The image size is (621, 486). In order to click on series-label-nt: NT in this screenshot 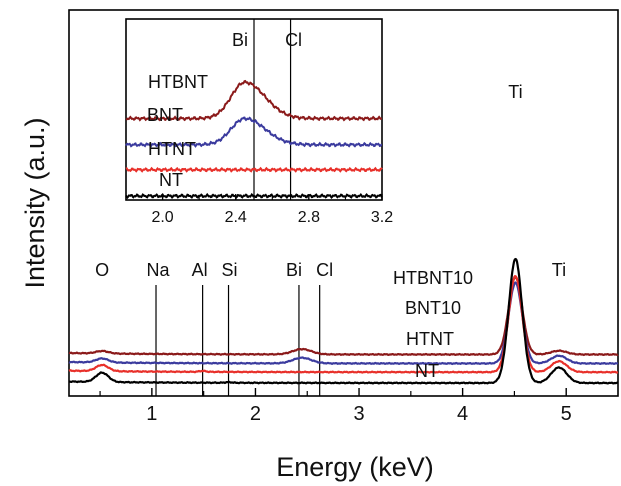, I will do `click(427, 371)`.